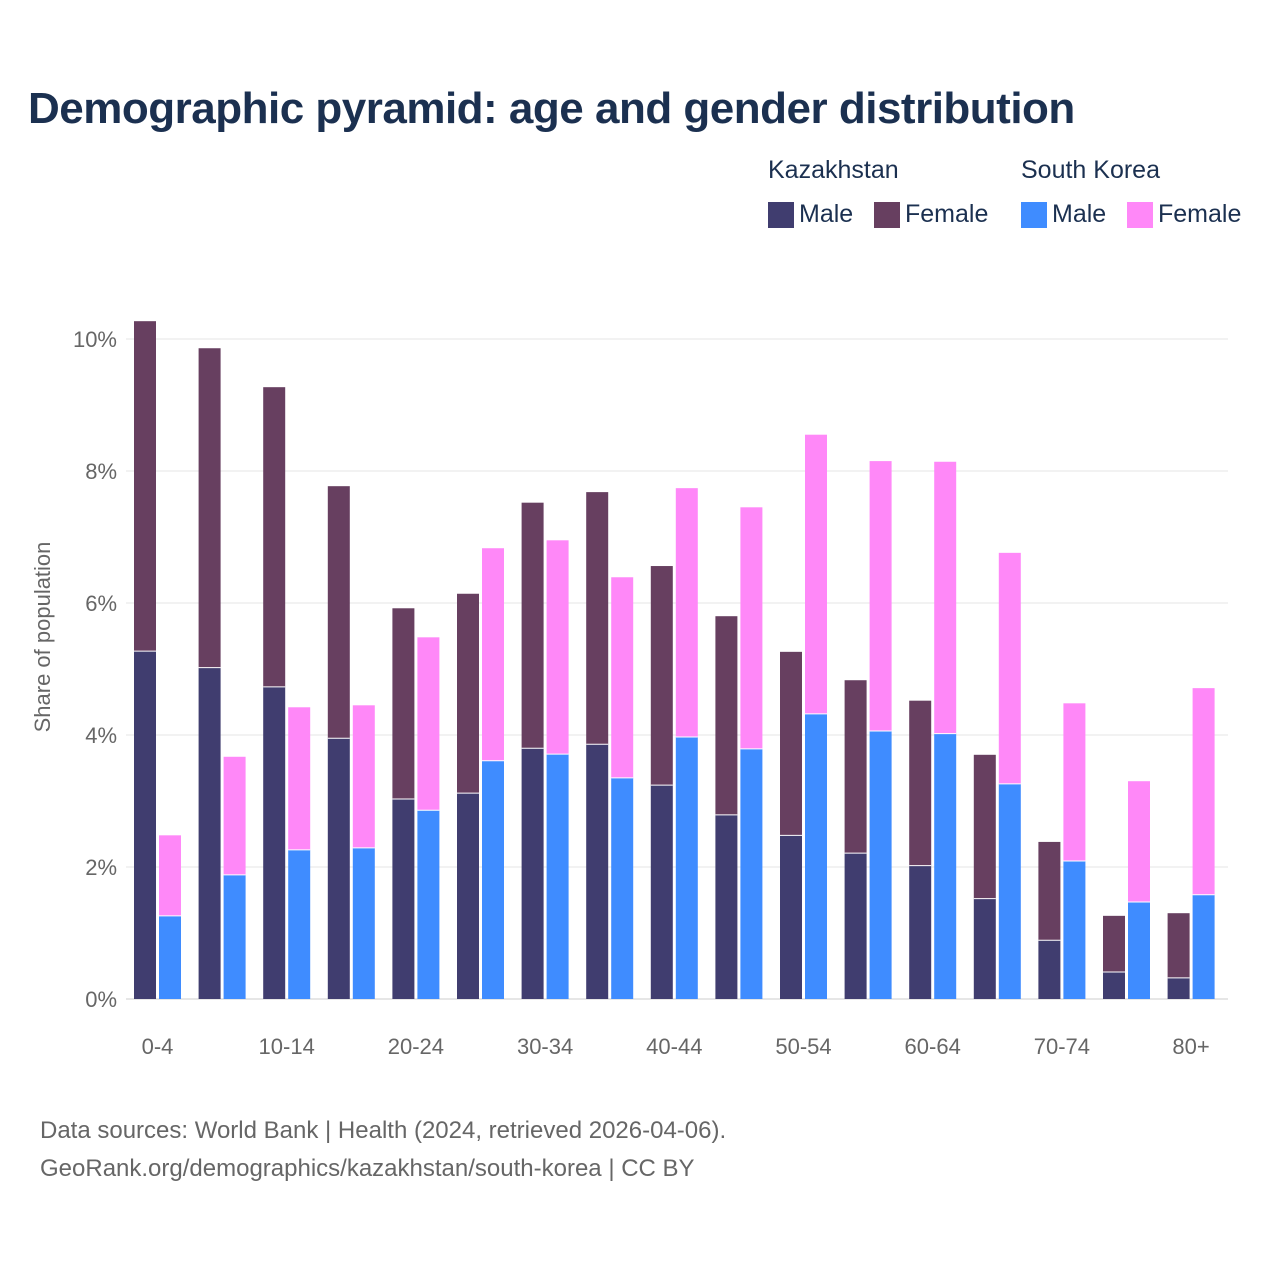  I want to click on legend-group-kazakhstan: Kazakhstan, so click(833, 170).